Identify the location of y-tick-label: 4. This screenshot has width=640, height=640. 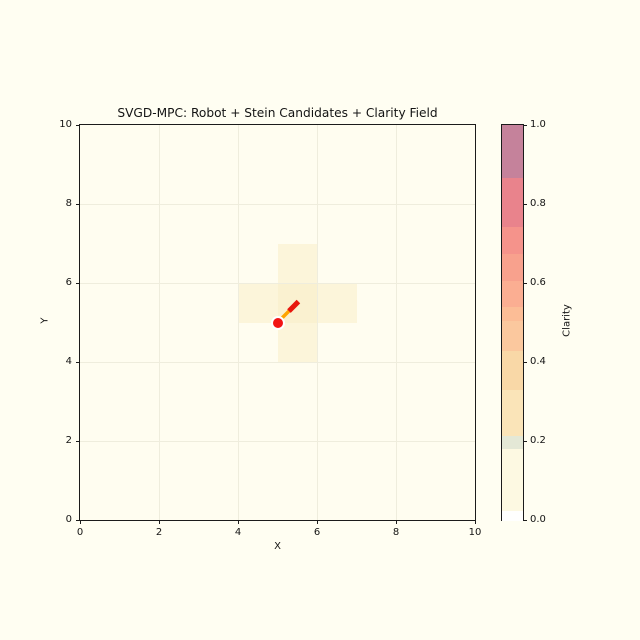
(68, 361).